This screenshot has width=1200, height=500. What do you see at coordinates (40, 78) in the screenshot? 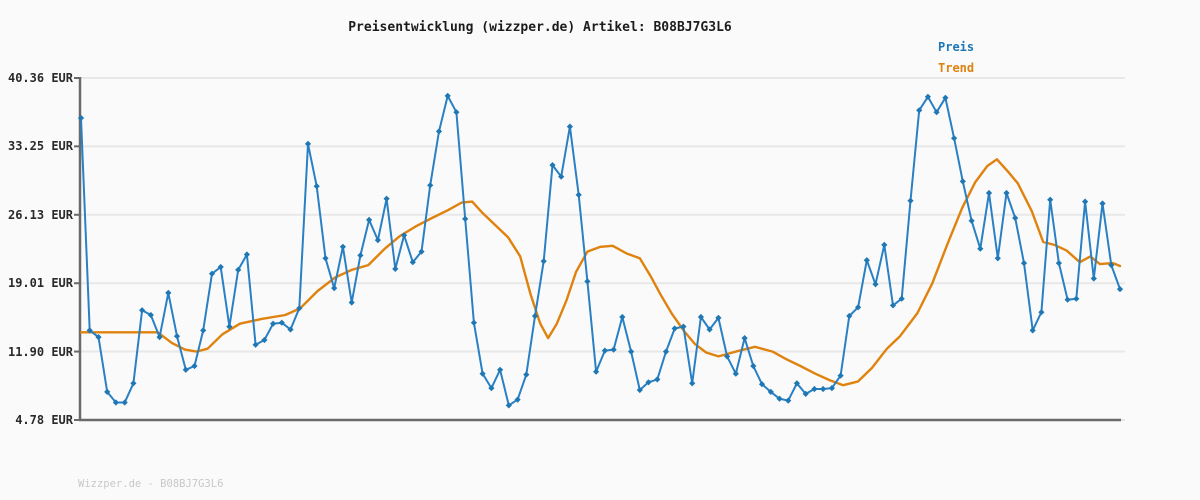
I see `y-tick-label-0: 40.36 EUR` at bounding box center [40, 78].